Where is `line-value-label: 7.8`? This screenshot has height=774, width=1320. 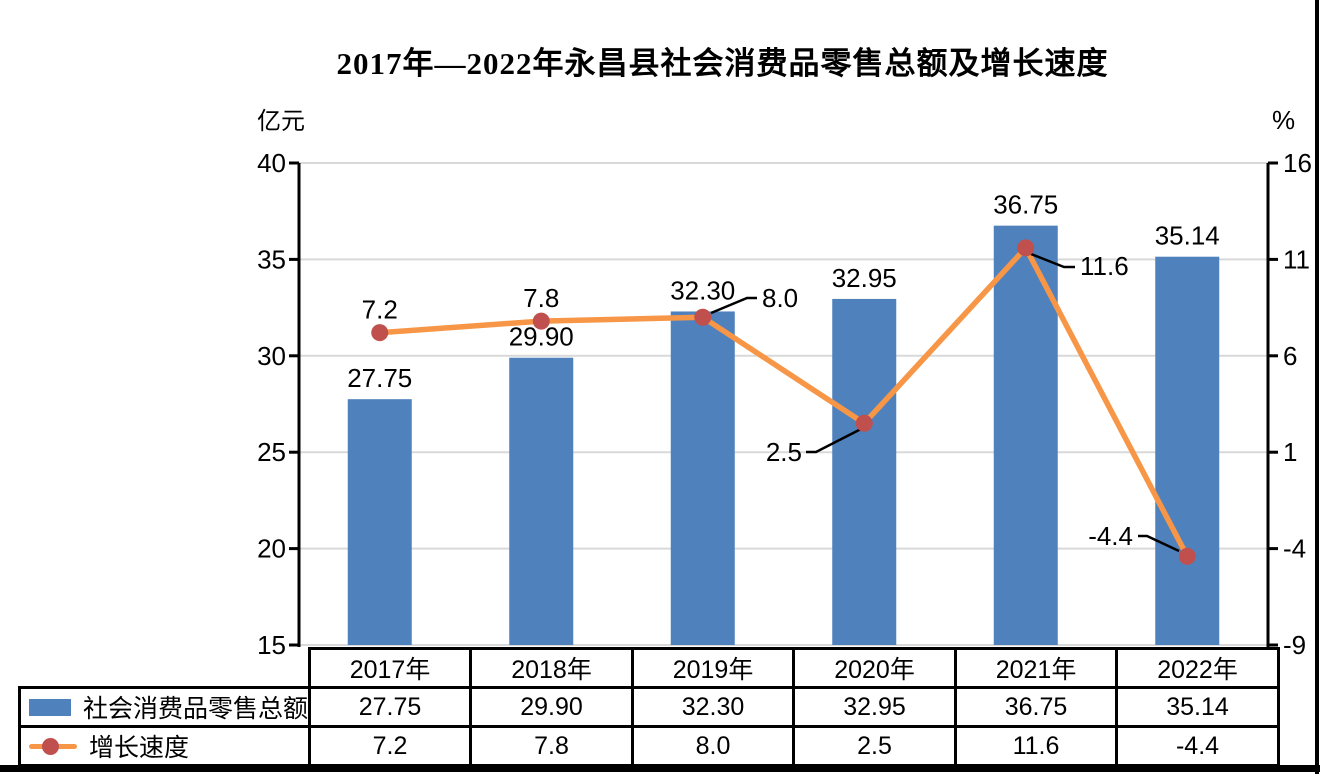 line-value-label: 7.8 is located at coordinates (541, 298).